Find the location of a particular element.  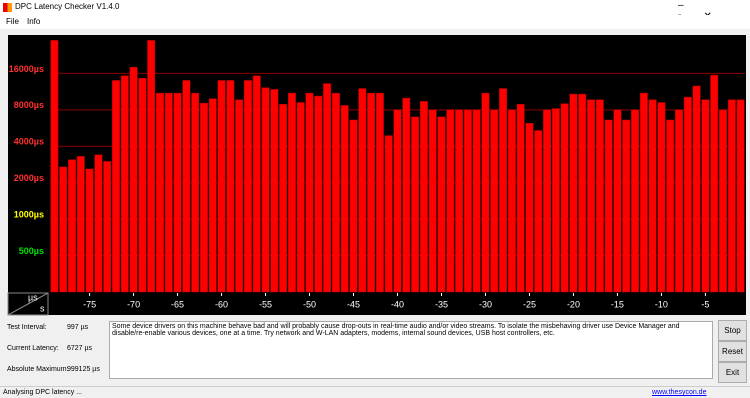

y-tick-label: 500µs is located at coordinates (31, 251).